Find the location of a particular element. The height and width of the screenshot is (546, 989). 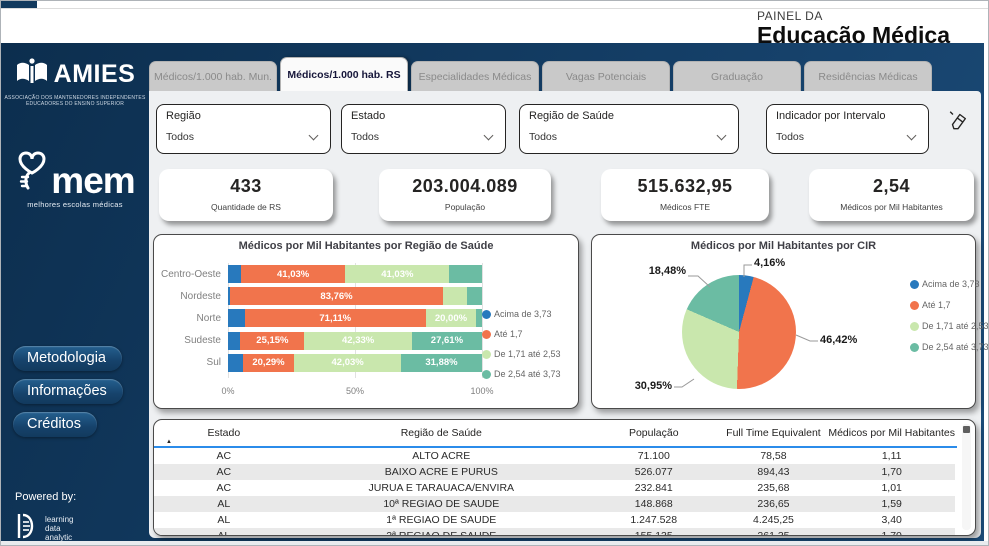

bottom-strip is located at coordinates (494, 543).